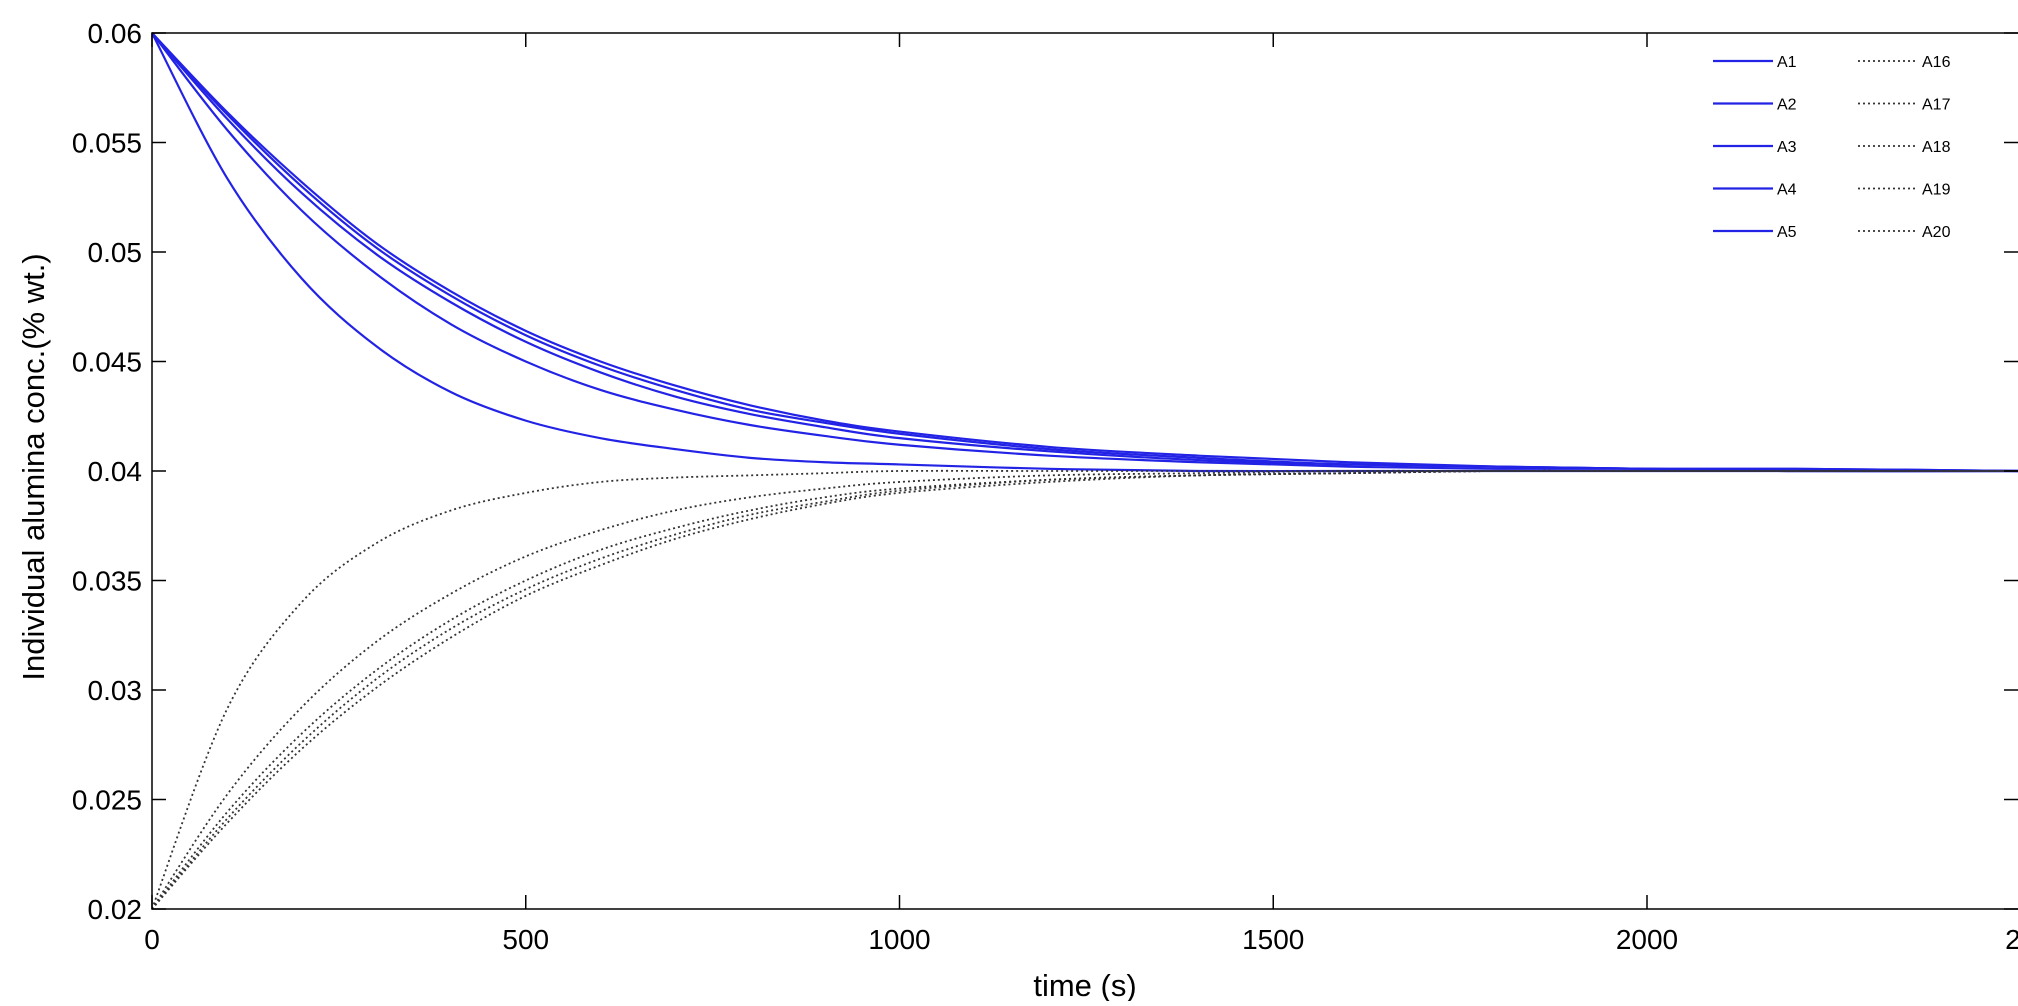  What do you see at coordinates (115, 909) in the screenshot?
I see `y-tick-label: 0.02` at bounding box center [115, 909].